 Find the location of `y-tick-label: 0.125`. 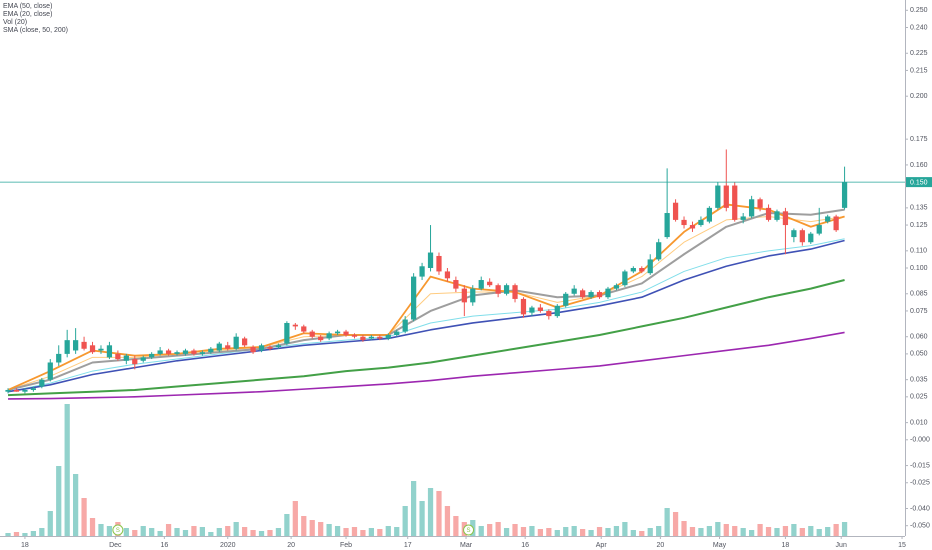

y-tick-label: 0.125 is located at coordinates (919, 225).